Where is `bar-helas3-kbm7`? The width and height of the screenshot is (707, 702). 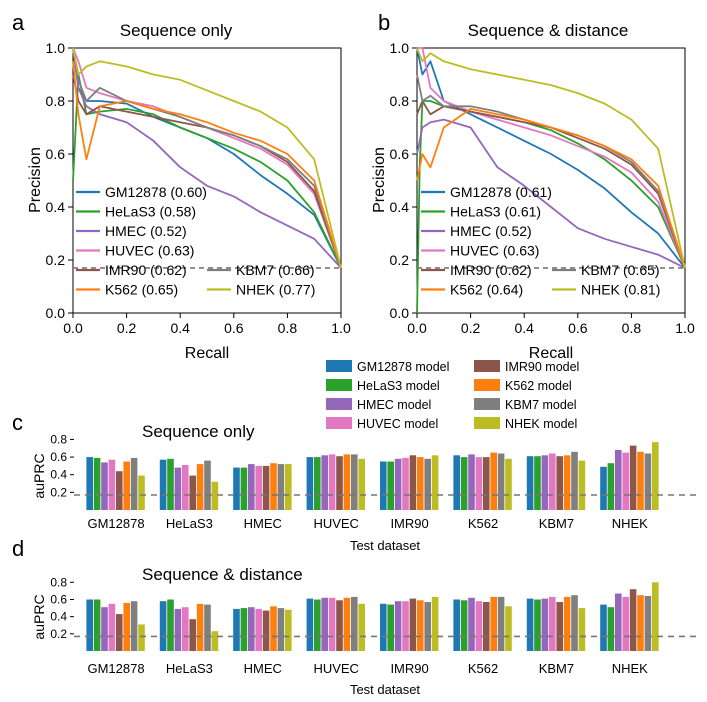
bar-helas3-kbm7 is located at coordinates (207, 627).